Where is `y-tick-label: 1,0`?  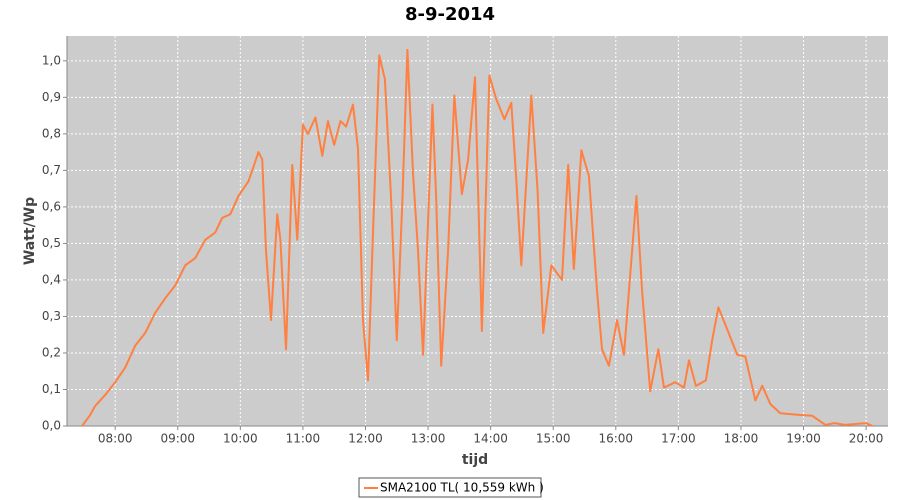 y-tick-label: 1,0 is located at coordinates (51, 60).